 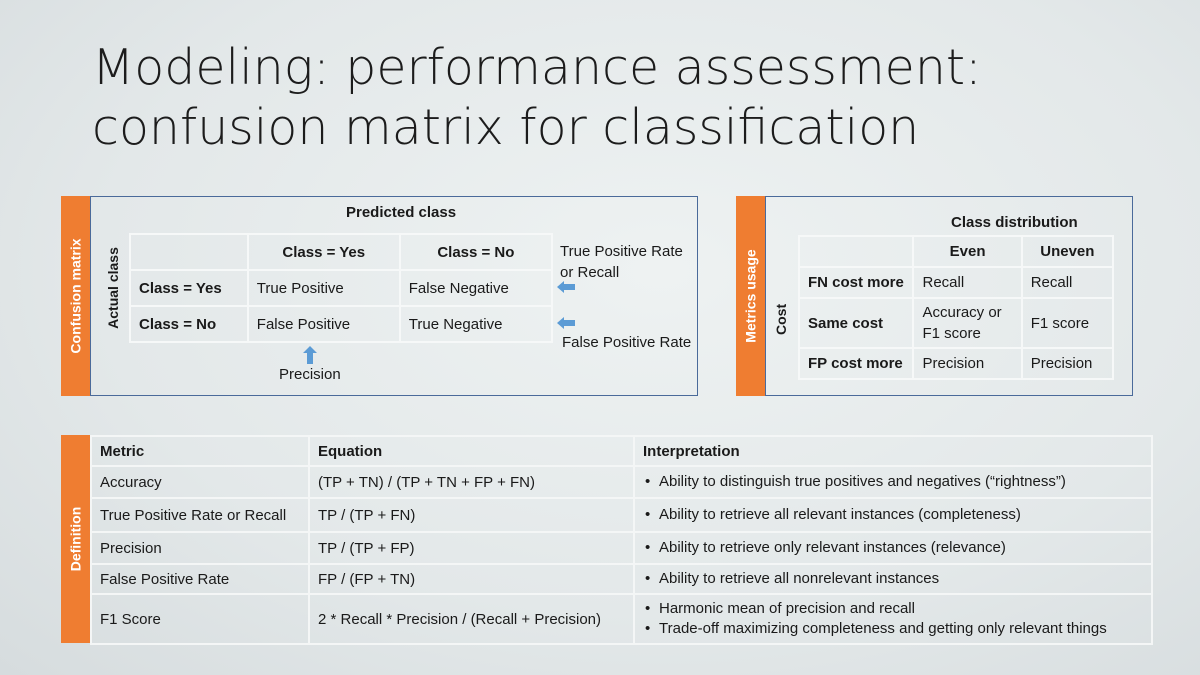 I want to click on cm-col-header: Class = Yes, so click(x=323, y=252).